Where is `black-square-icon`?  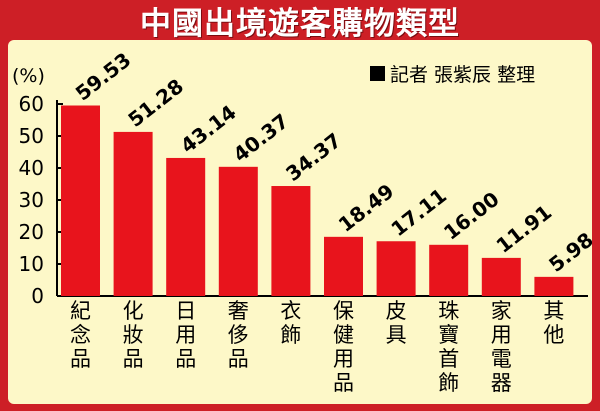 black-square-icon is located at coordinates (377, 73).